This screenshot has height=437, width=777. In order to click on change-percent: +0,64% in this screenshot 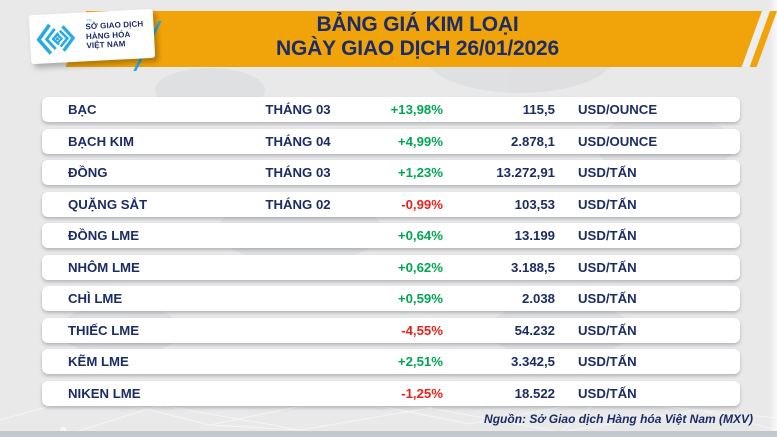, I will do `click(420, 235)`.